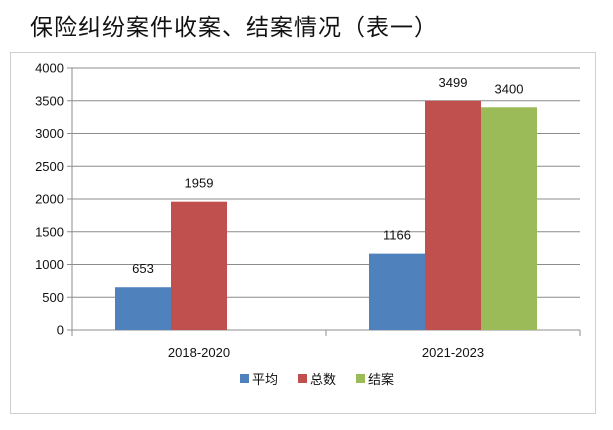 The width and height of the screenshot is (613, 430). I want to click on data-label: 653, so click(143, 268).